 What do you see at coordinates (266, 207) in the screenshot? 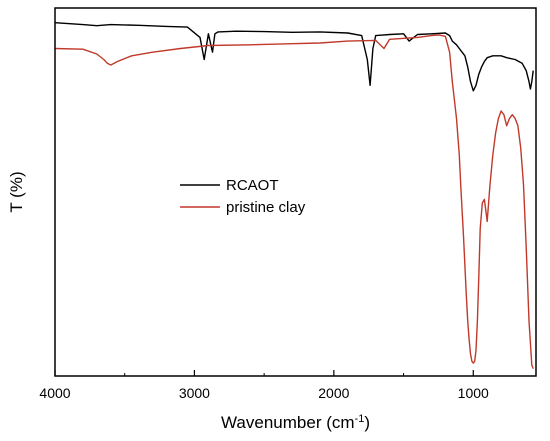
I see `legend-label-pristine-clay: pristine clay` at bounding box center [266, 207].